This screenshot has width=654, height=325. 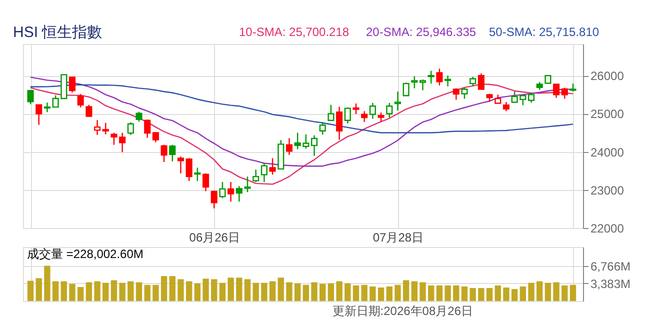 What do you see at coordinates (607, 152) in the screenshot?
I see `y-tick-label: 24000` at bounding box center [607, 152].